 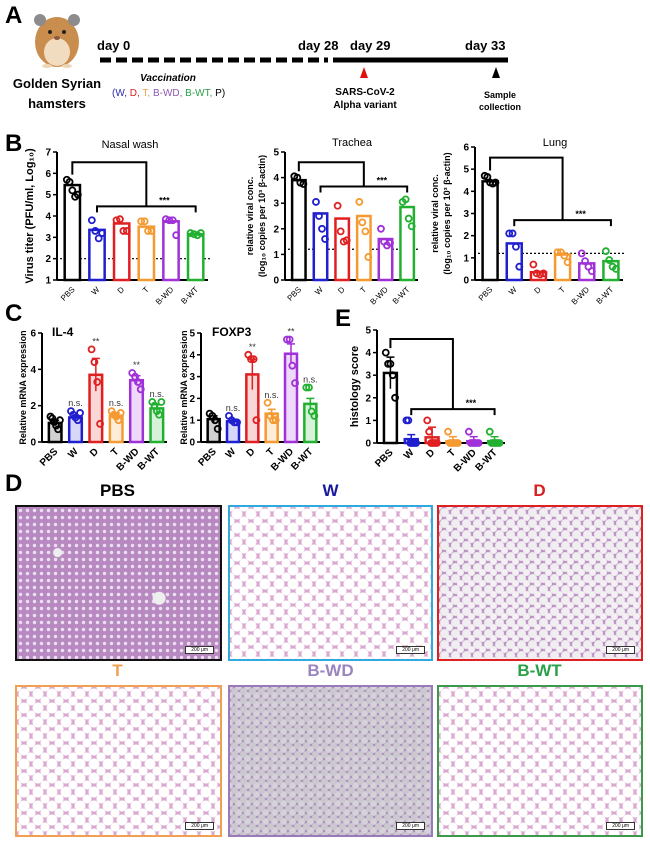 What do you see at coordinates (330, 670) in the screenshot?
I see `histology-title: B-WD` at bounding box center [330, 670].